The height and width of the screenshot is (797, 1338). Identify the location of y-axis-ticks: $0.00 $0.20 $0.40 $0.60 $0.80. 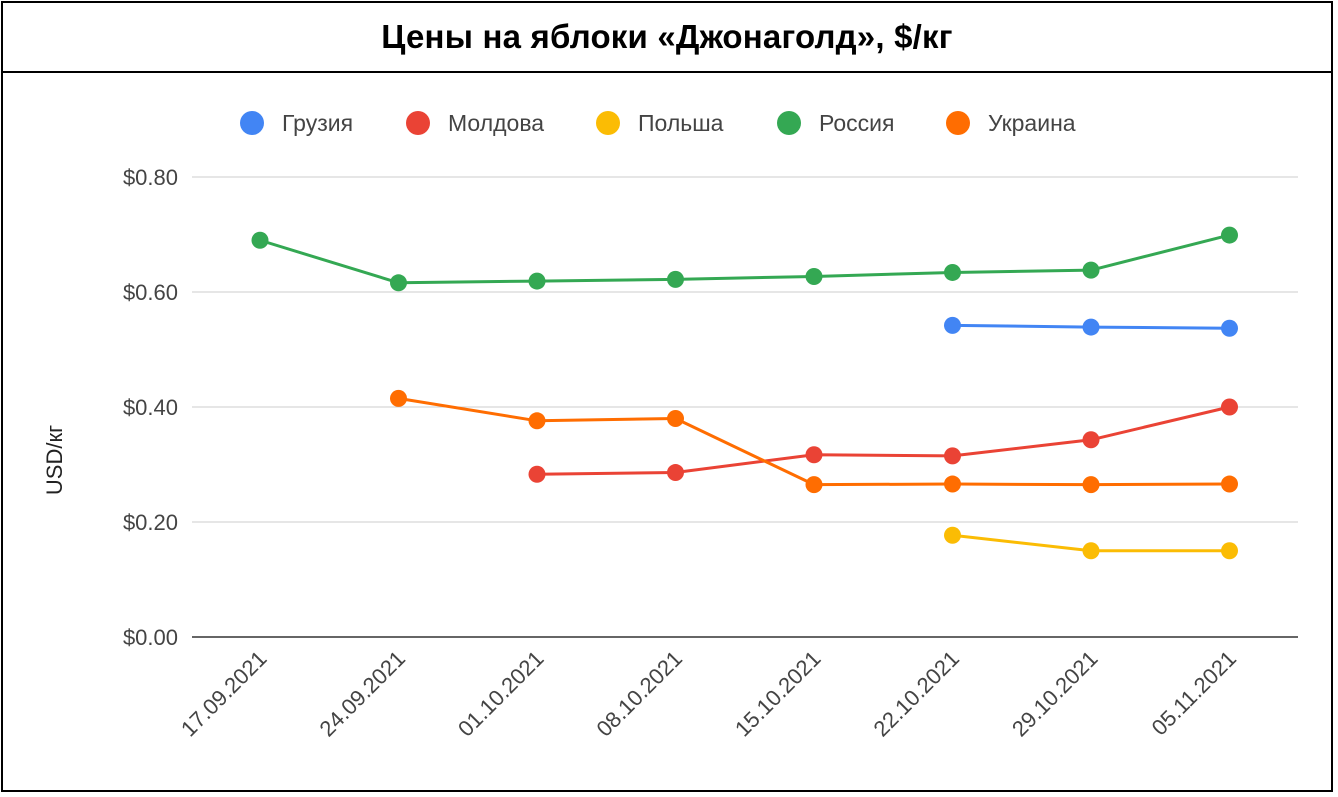
(150, 407).